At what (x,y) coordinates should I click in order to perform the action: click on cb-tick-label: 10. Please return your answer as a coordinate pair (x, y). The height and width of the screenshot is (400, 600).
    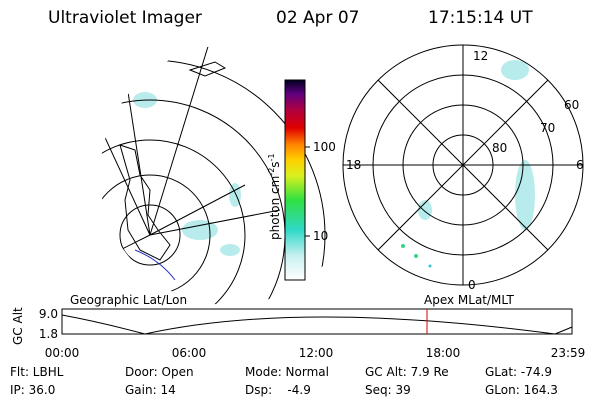
    Looking at the image, I should click on (320, 236).